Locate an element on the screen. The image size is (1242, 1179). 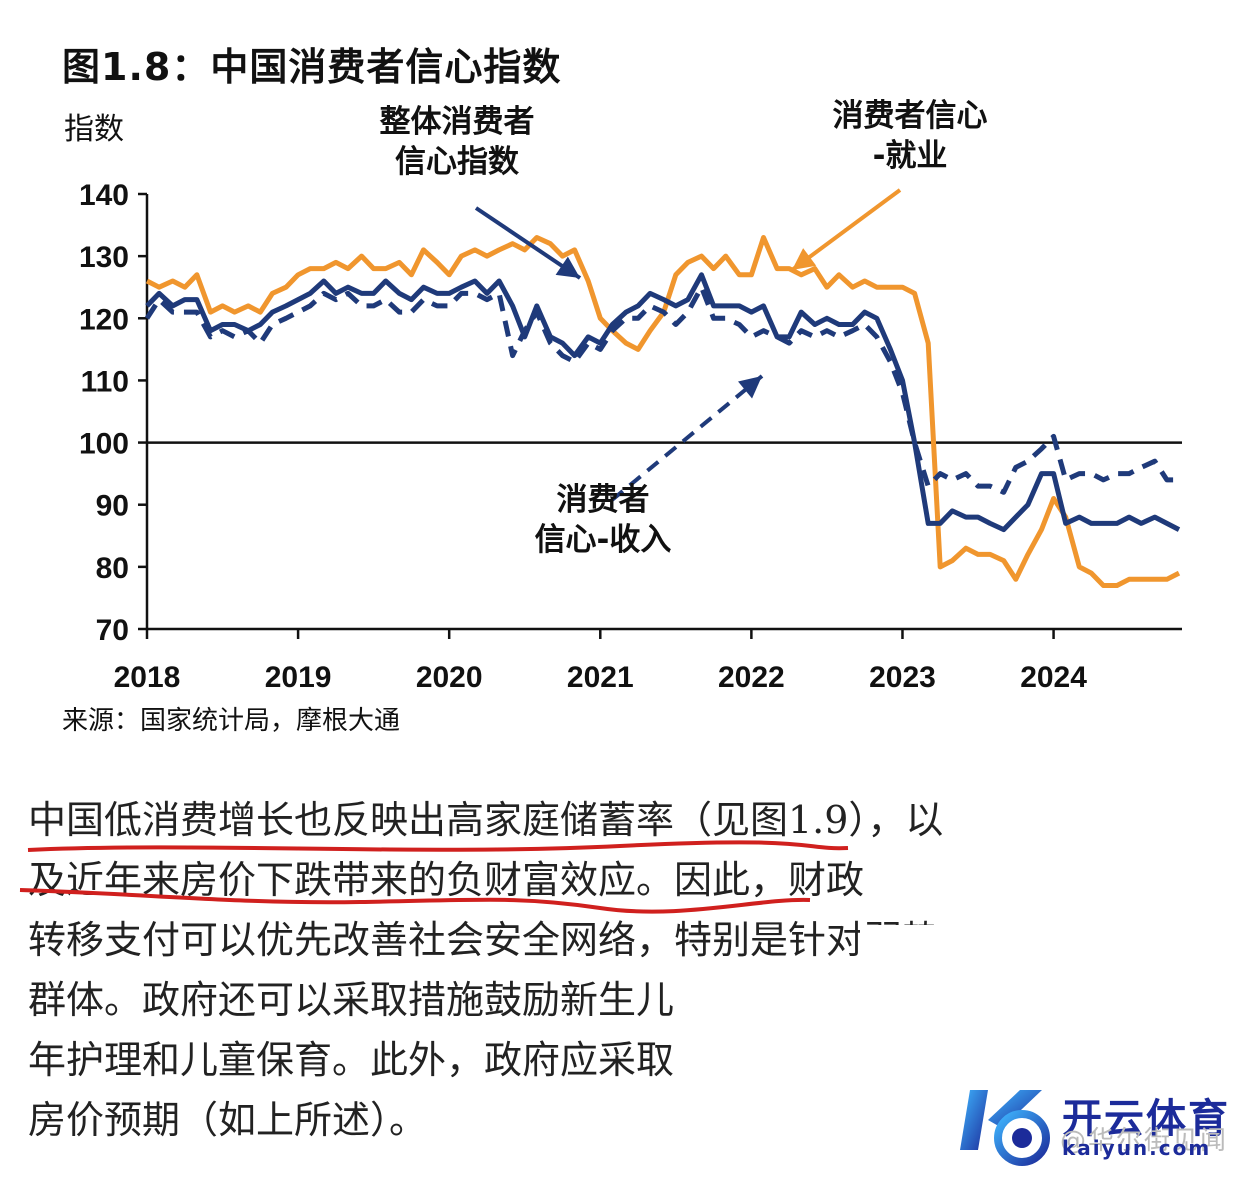
watermark: @华尔街见闻 is located at coordinates (1144, 1141).